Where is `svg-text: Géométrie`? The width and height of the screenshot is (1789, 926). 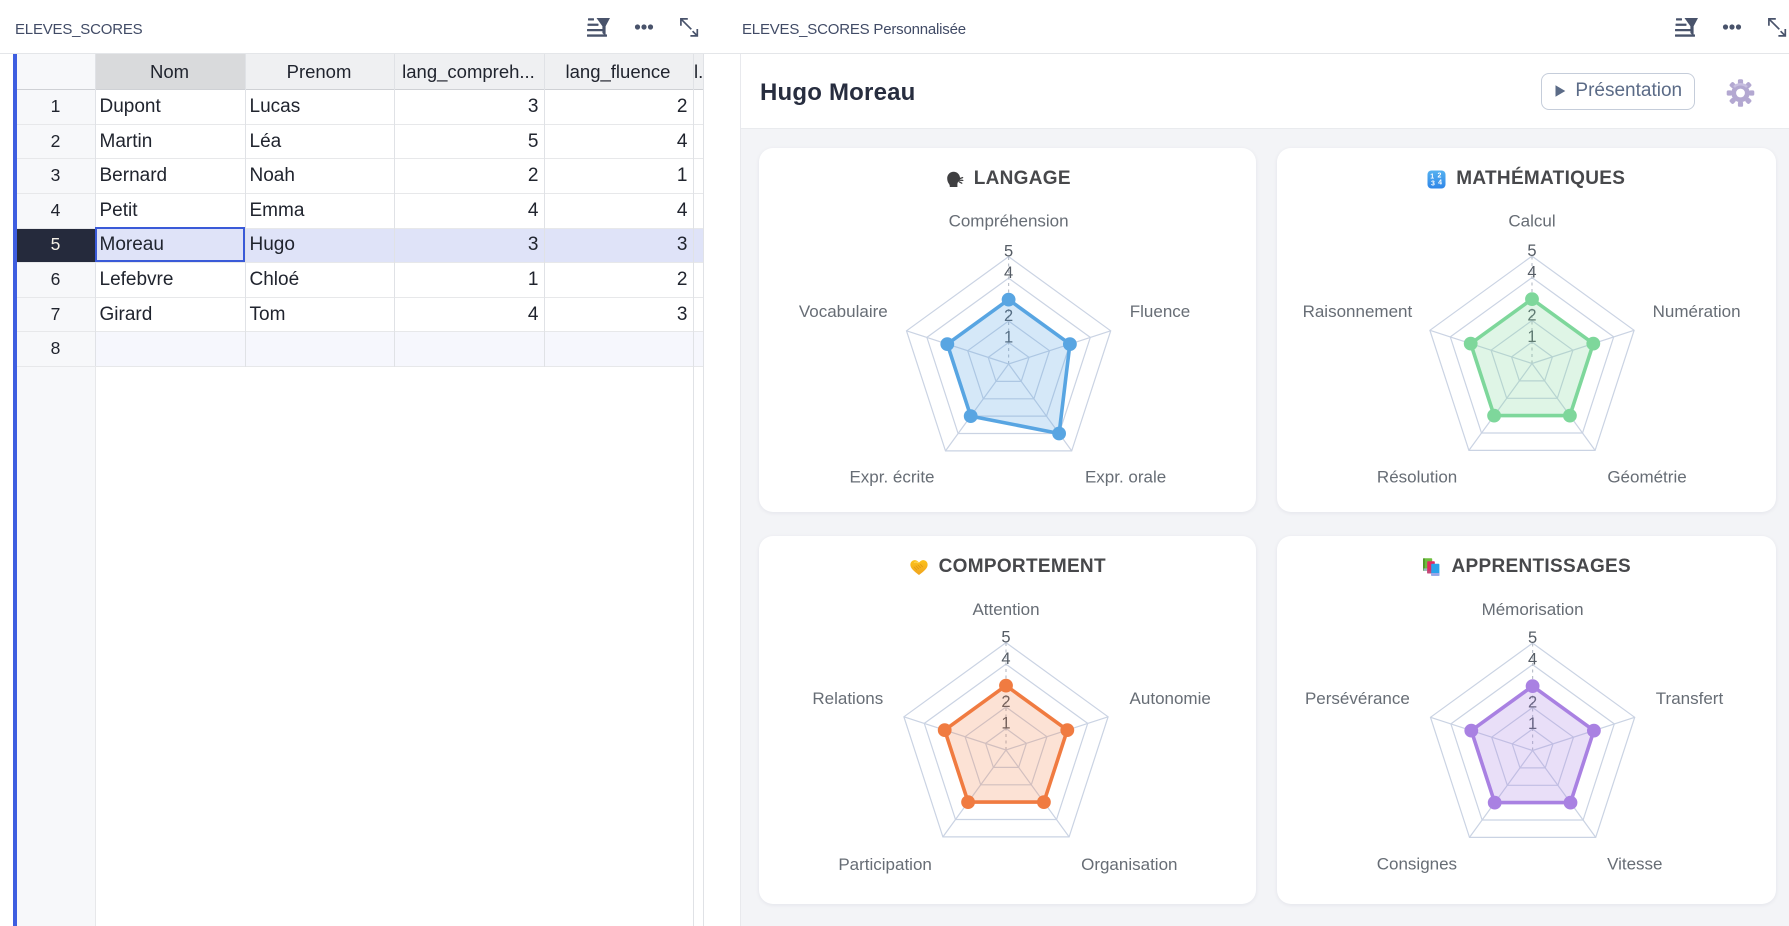 svg-text: Géométrie is located at coordinates (1646, 477).